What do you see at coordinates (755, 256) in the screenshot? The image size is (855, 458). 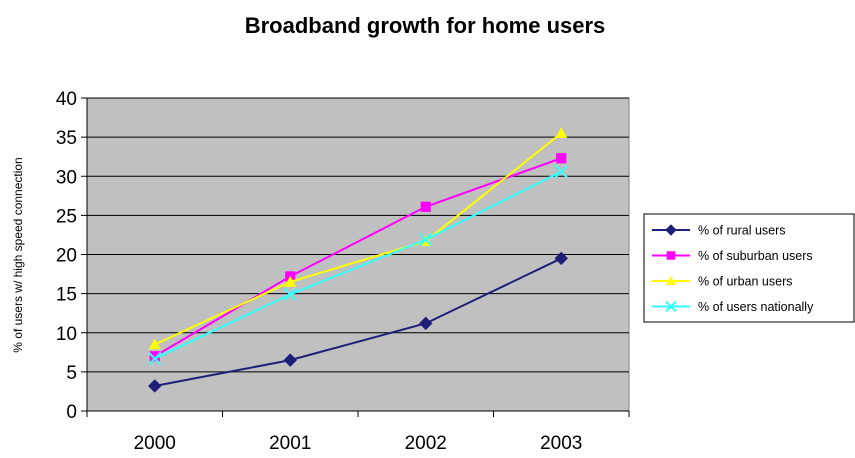 I see `legend-label: % of suburban users` at bounding box center [755, 256].